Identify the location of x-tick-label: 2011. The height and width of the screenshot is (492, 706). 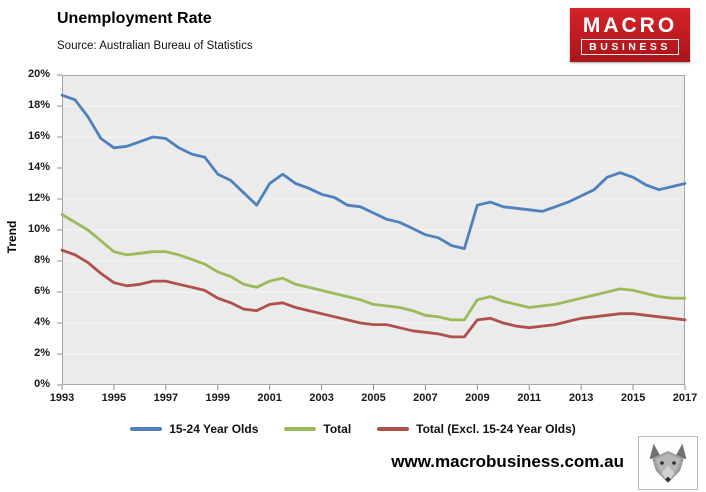
(529, 398).